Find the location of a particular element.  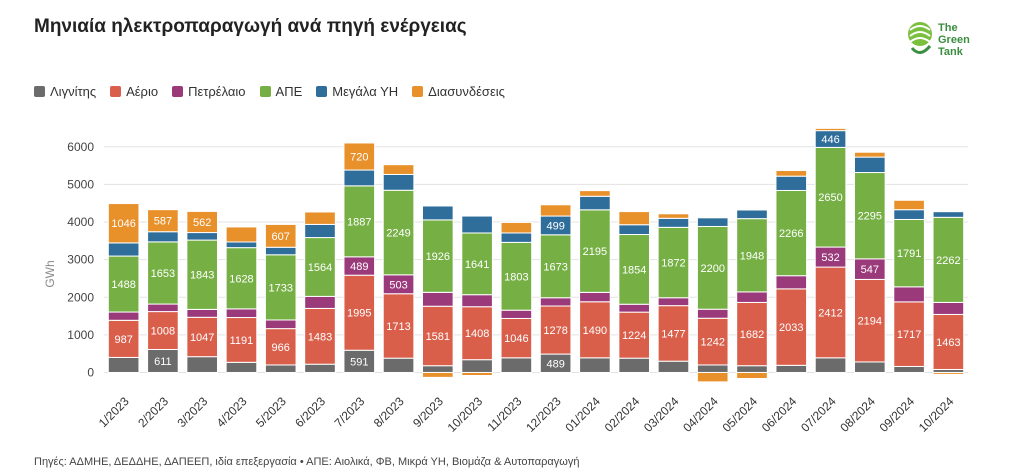

legend-item: Πετρέλαιο is located at coordinates (209, 91).